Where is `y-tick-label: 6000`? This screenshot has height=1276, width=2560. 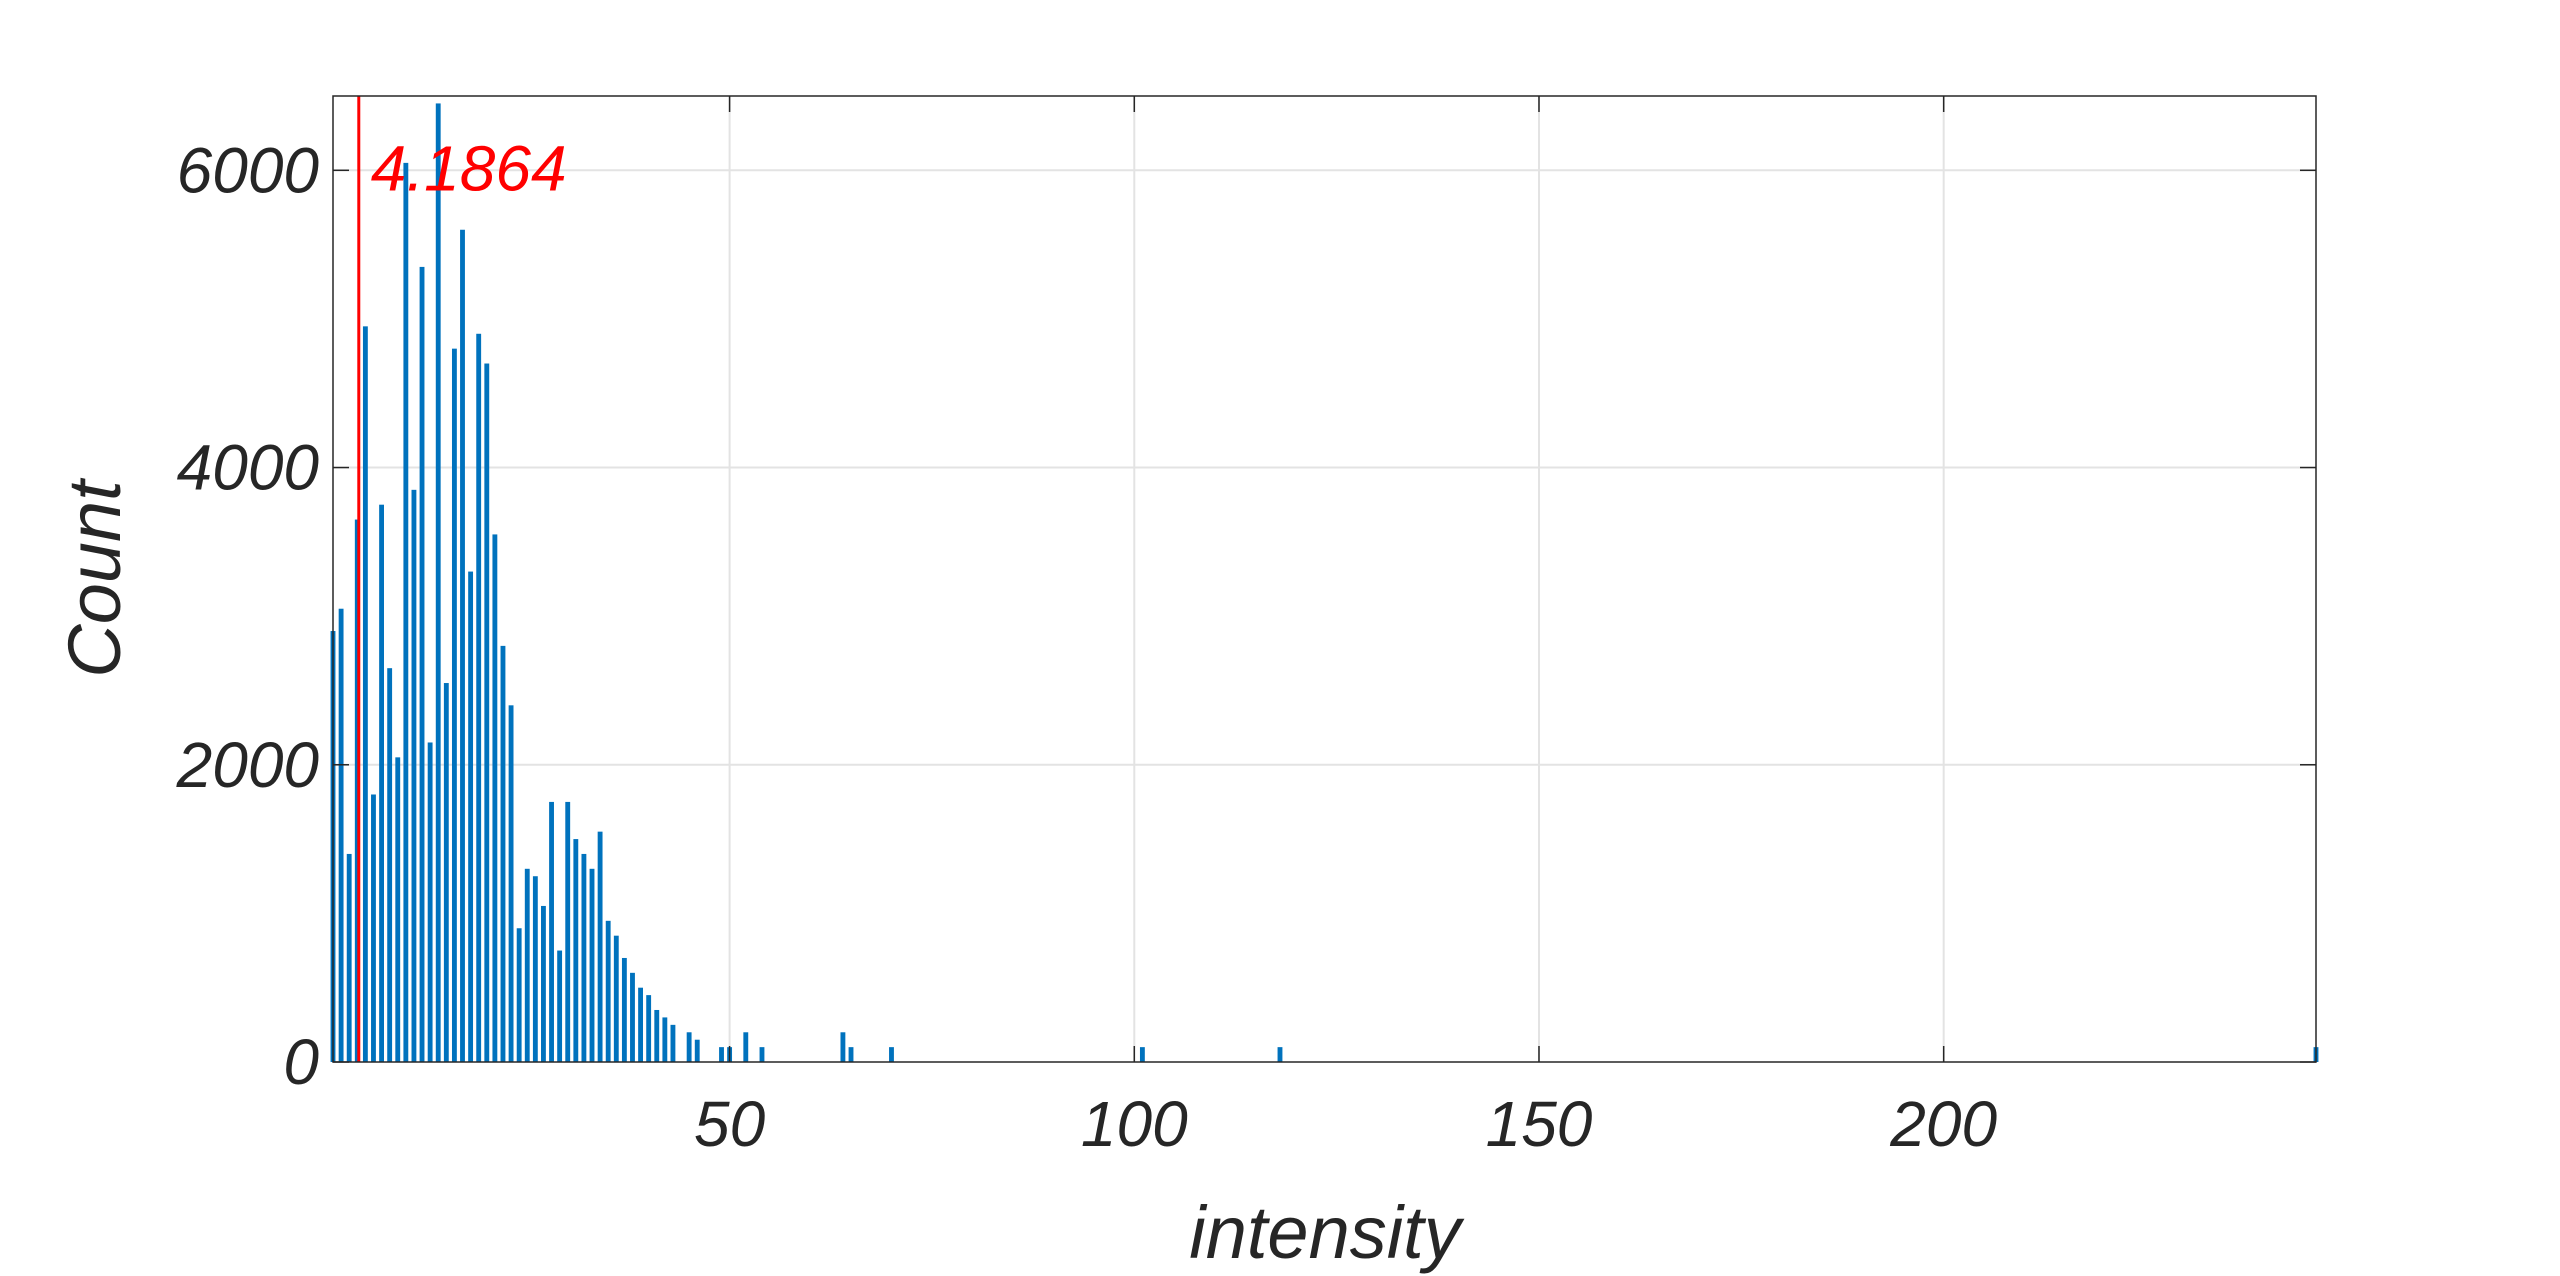 y-tick-label: 6000 is located at coordinates (248, 170).